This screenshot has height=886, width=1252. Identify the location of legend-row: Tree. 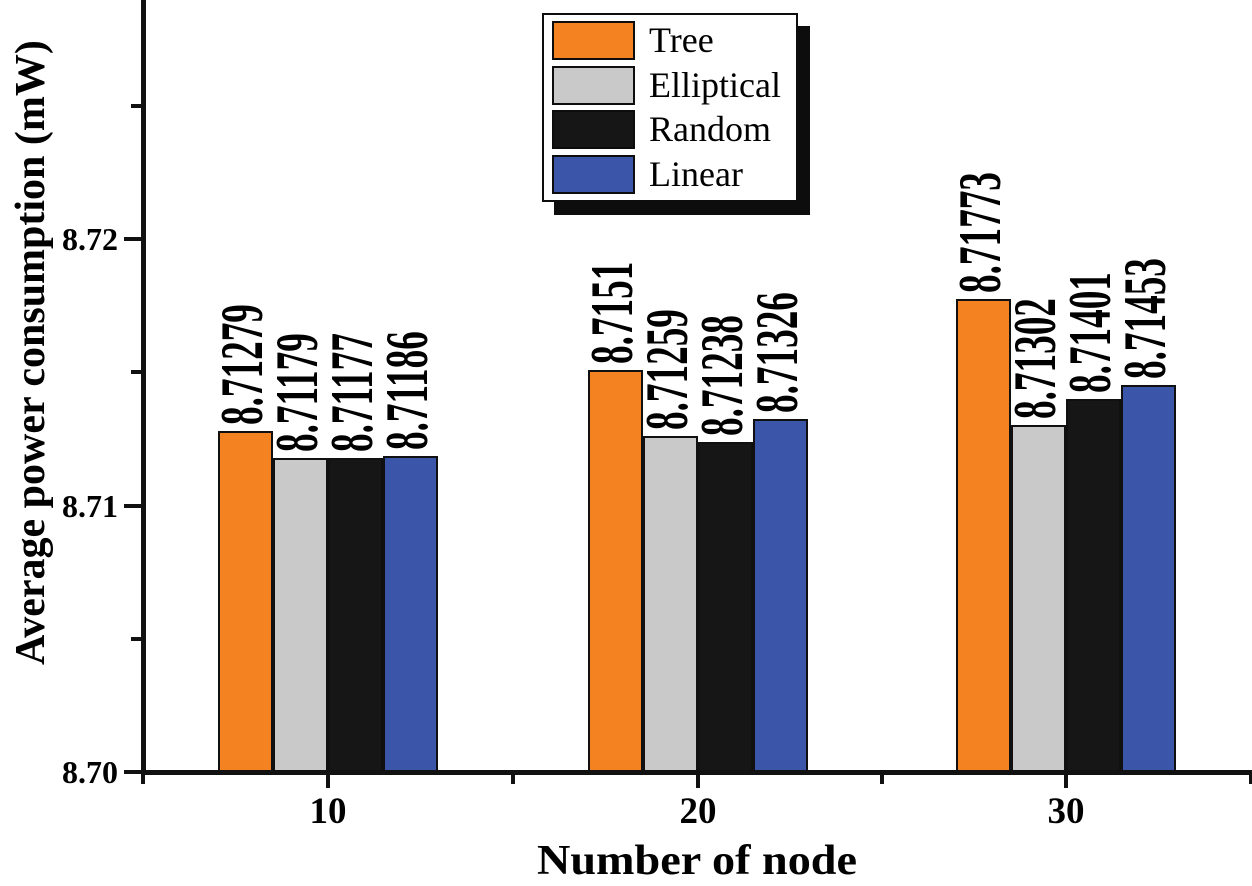
(674, 39).